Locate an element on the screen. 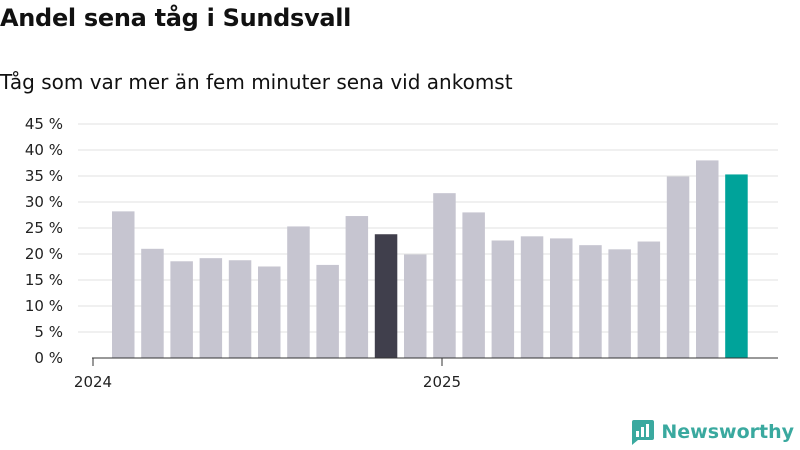 The height and width of the screenshot is (450, 800). y-tick-label: 0 % is located at coordinates (48, 358).